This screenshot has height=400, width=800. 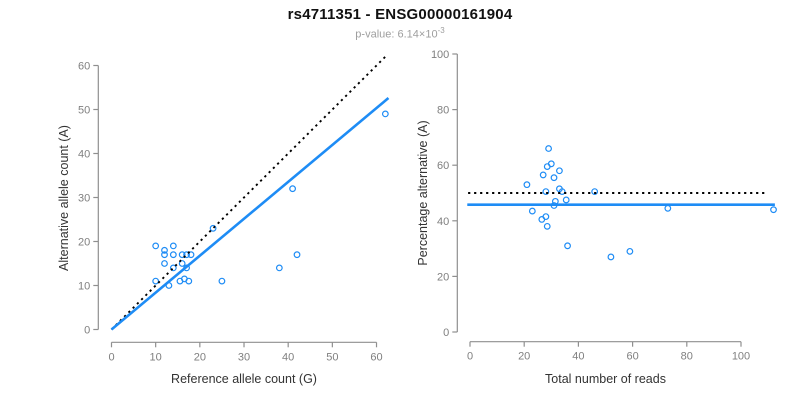 I want to click on x-axis-title: Reference allele count (G), so click(x=244, y=379).